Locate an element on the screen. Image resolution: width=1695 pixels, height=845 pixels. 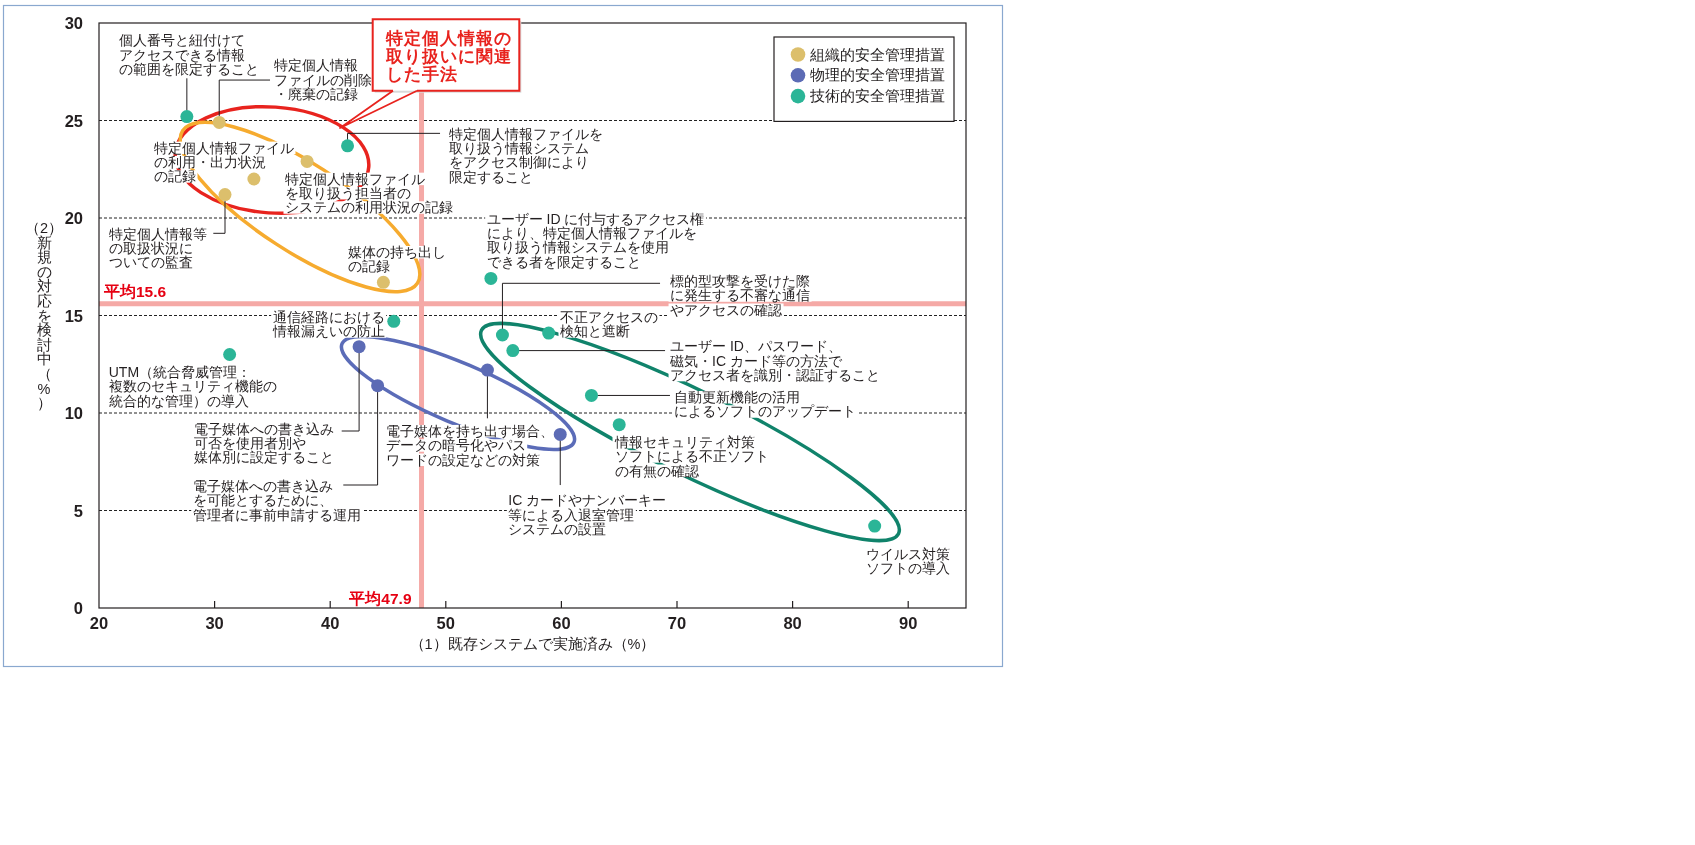
annotation: 自動更新機能の活用によるソフトのアップデート is located at coordinates (764, 404).